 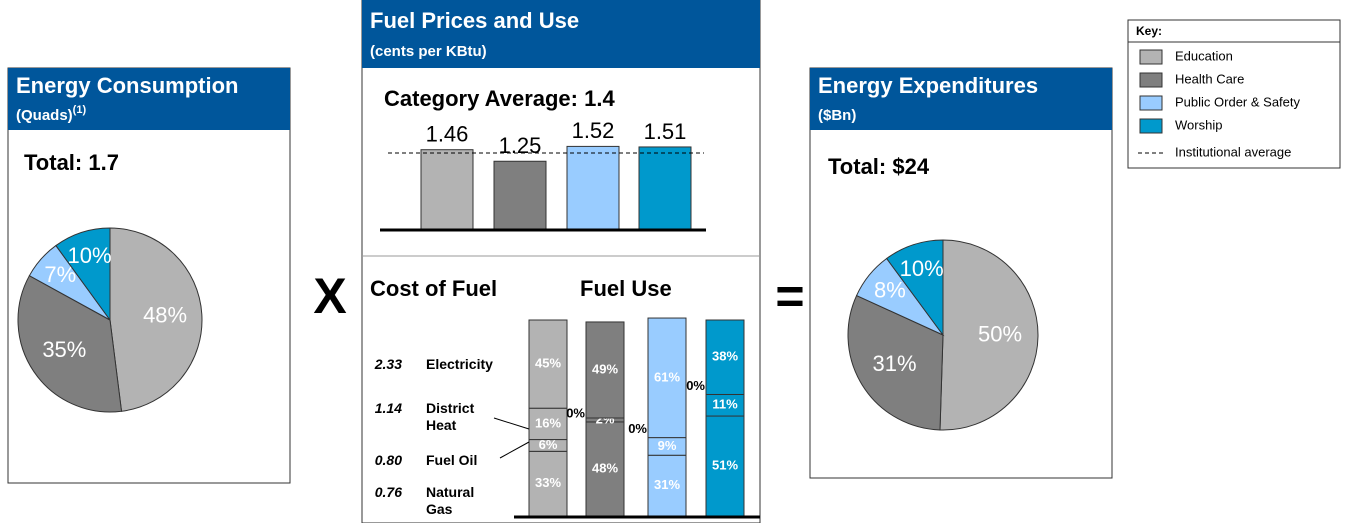 I want to click on segment-label: 6%, so click(x=548, y=444).